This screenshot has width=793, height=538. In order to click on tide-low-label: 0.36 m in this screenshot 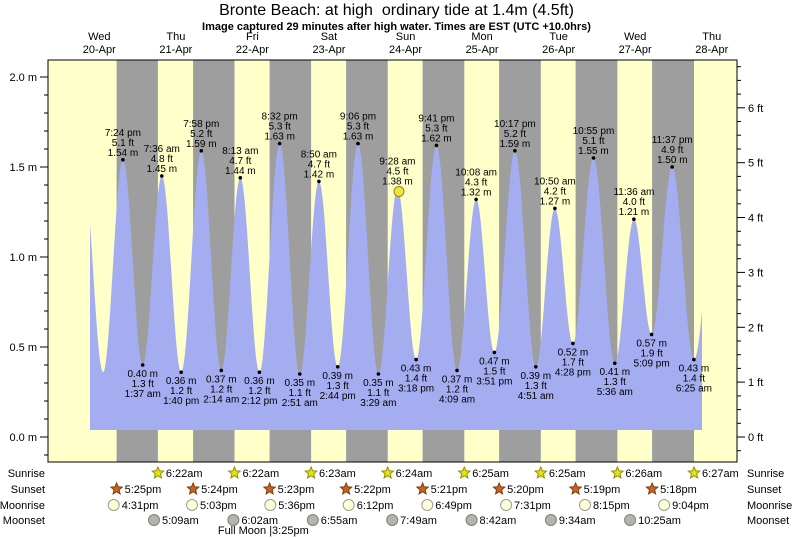, I will do `click(181, 381)`.